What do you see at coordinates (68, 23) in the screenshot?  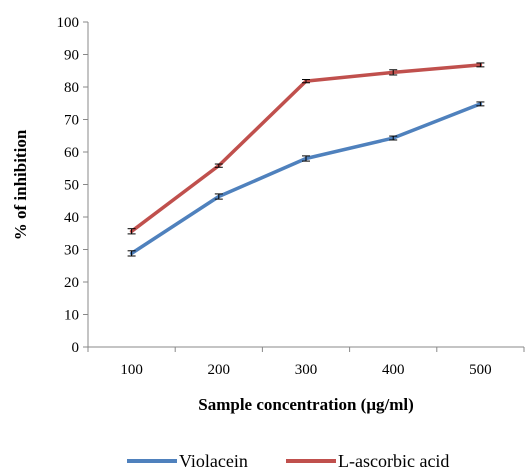 I see `y-tick-label: 100` at bounding box center [68, 23].